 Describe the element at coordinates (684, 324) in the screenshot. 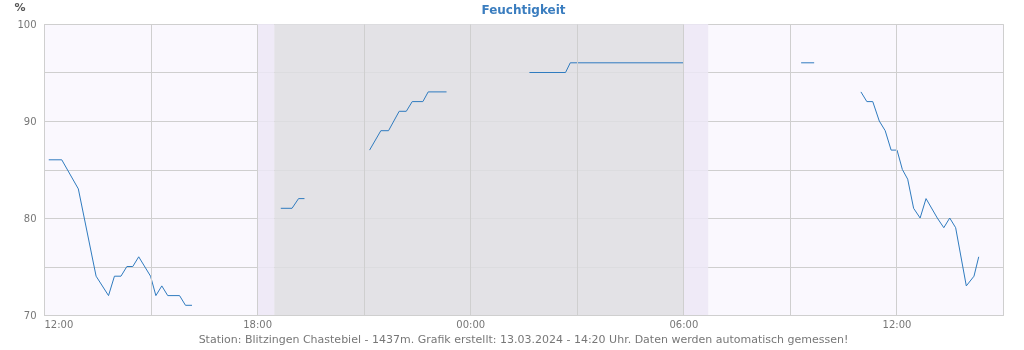

I see `x-tick-label: 06:00` at that location.